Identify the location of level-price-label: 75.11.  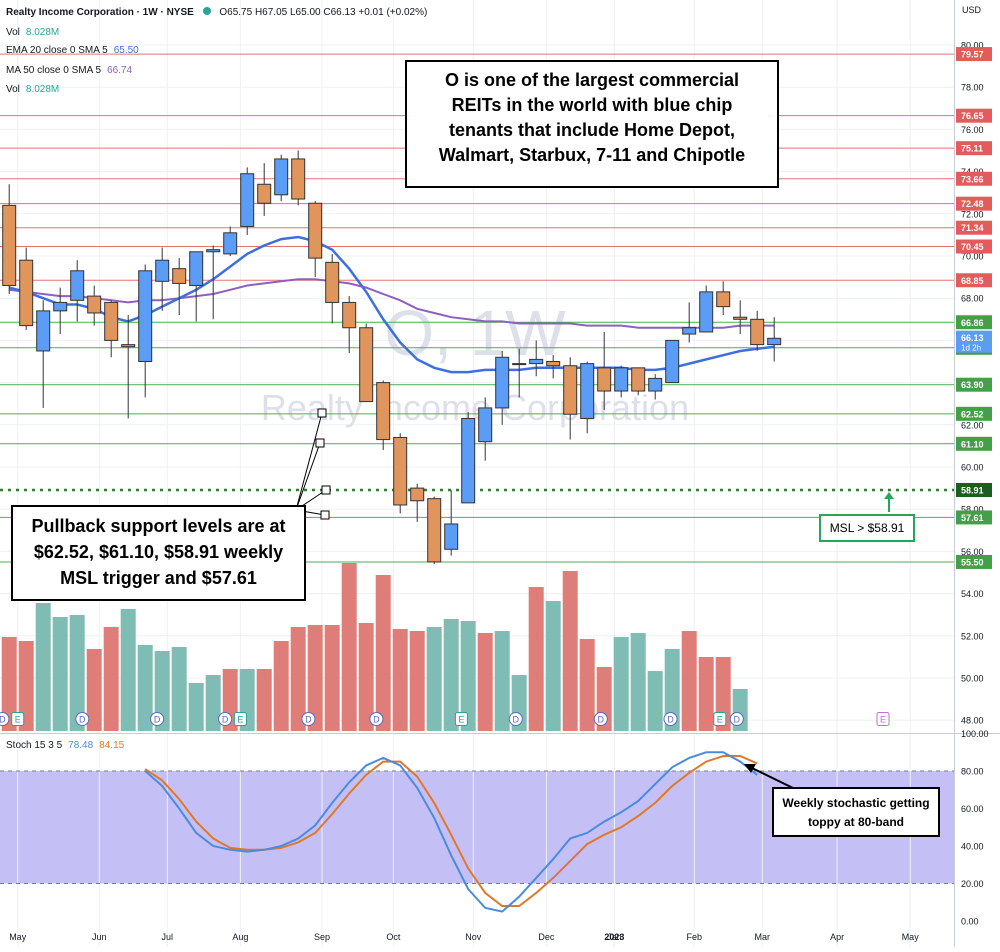
(972, 149).